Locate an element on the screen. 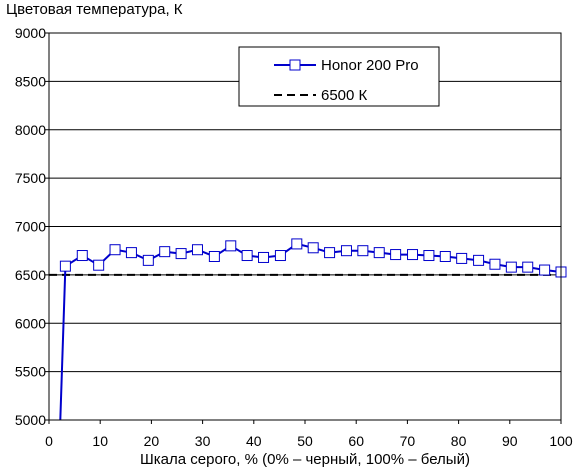 The width and height of the screenshot is (574, 469). y-tick-label: 8000 is located at coordinates (30, 130).